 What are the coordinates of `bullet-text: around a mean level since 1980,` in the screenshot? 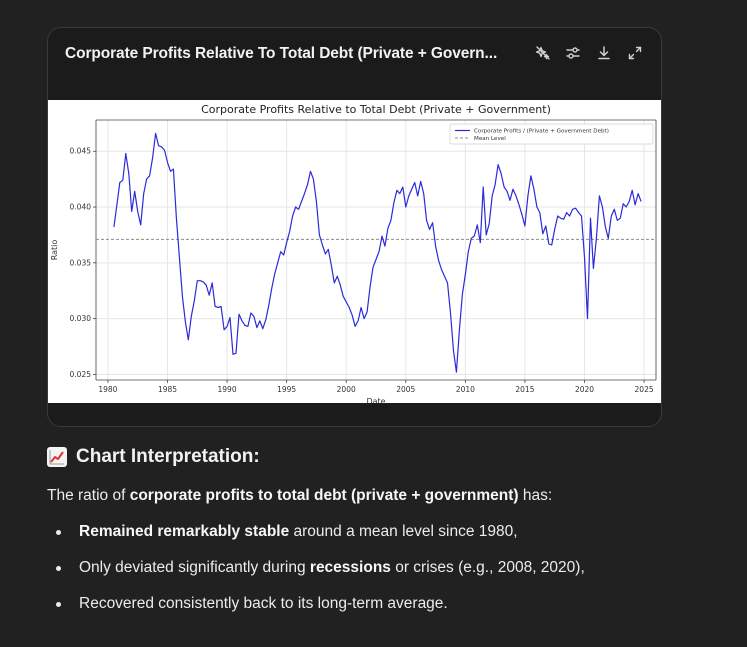 It's located at (403, 531).